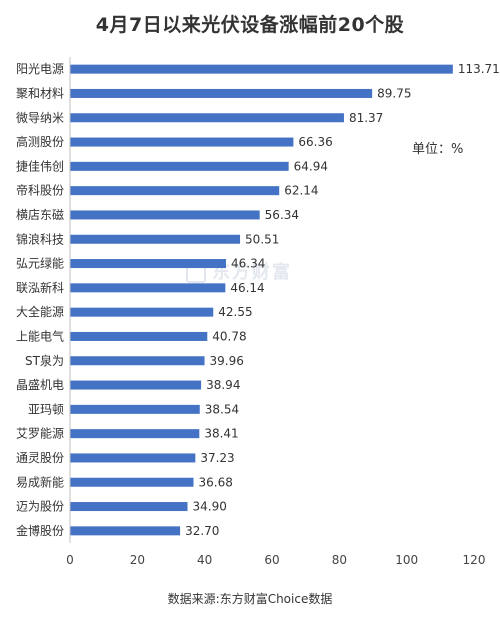 The height and width of the screenshot is (624, 500). I want to click on value-label: 62.14, so click(301, 191).